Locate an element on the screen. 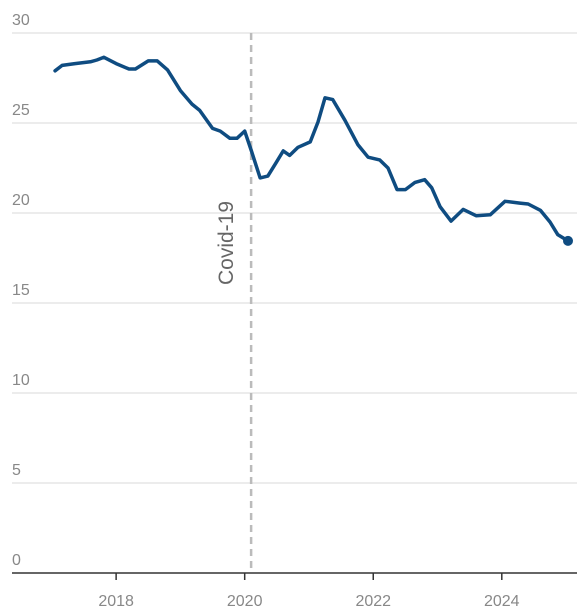  end-point is located at coordinates (568, 240).